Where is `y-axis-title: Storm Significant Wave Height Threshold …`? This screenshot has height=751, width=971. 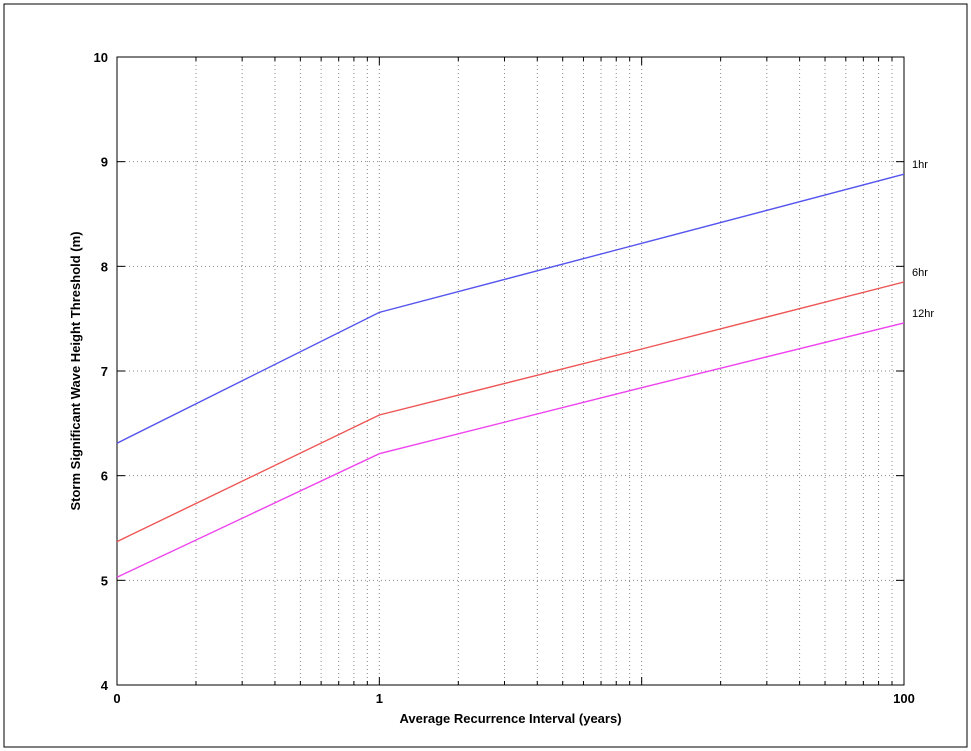 y-axis-title: Storm Significant Wave Height Threshold … is located at coordinates (75, 370).